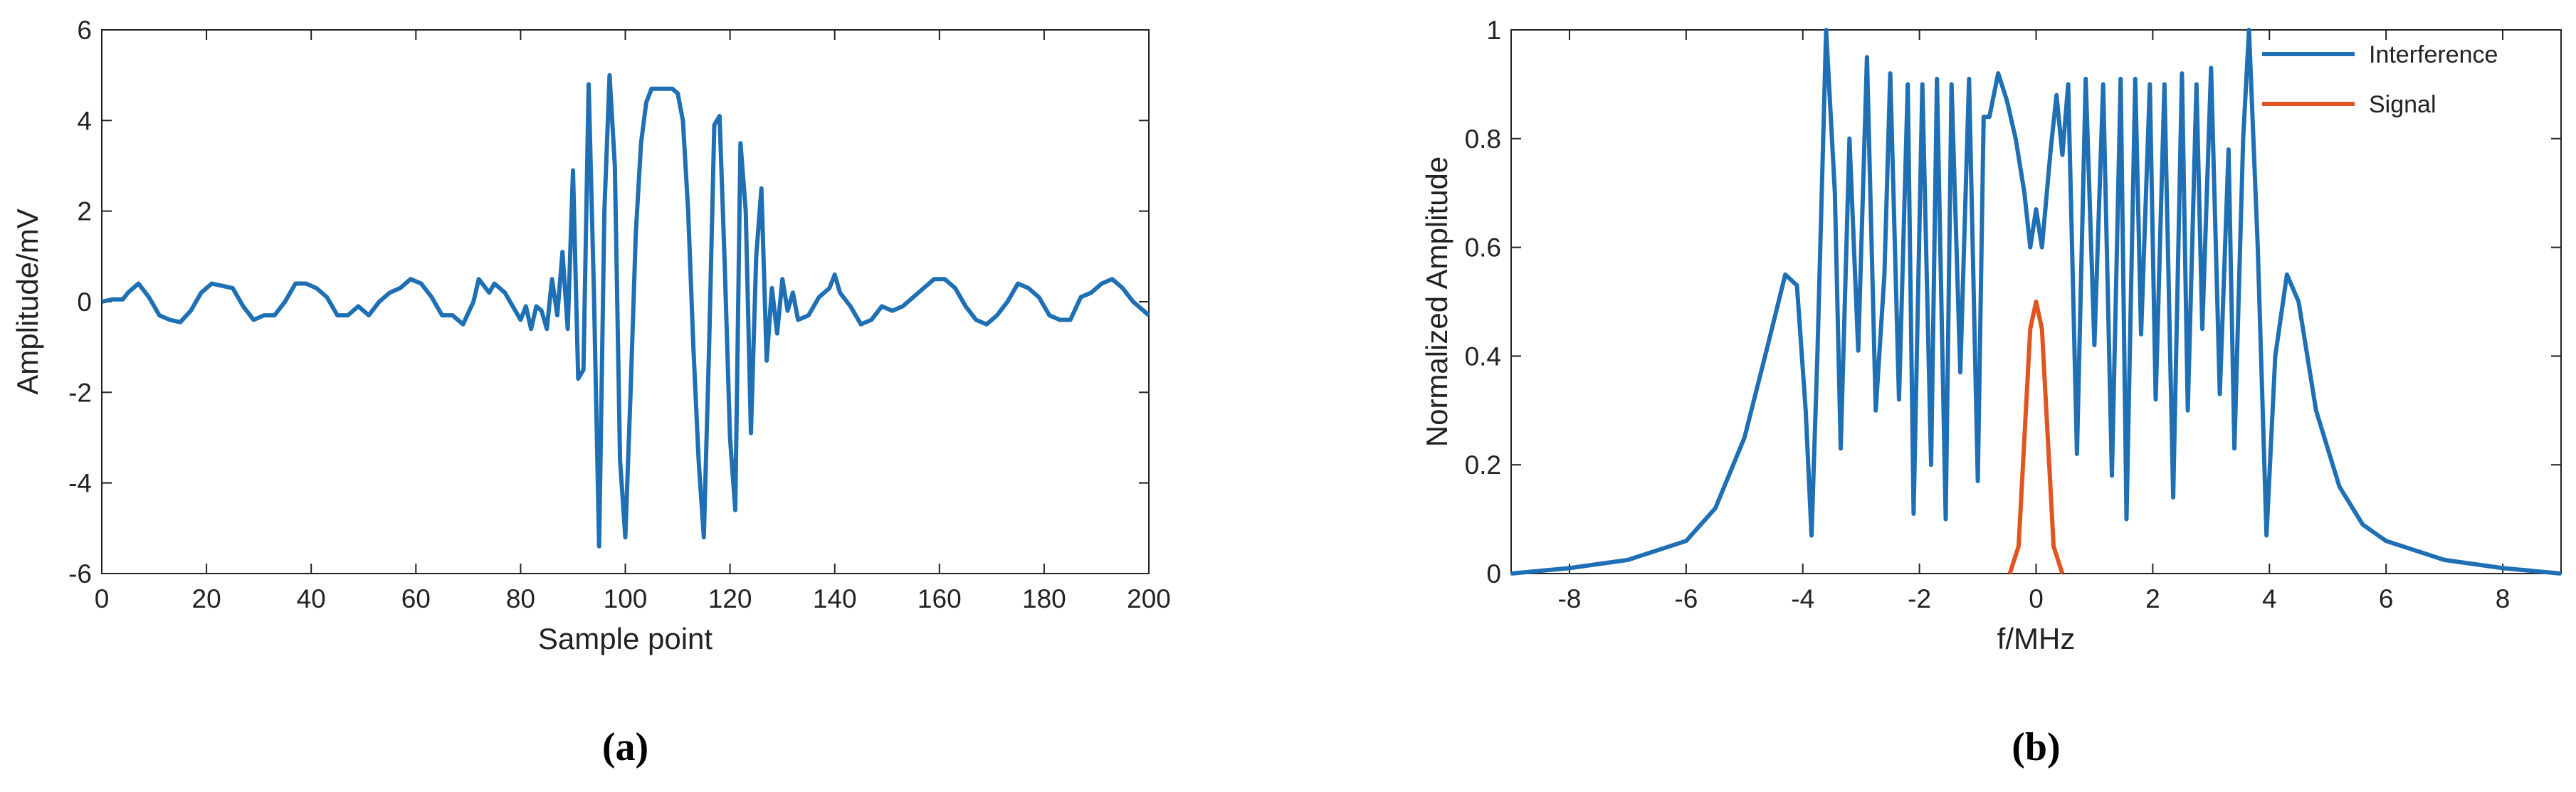 The width and height of the screenshot is (2576, 792). I want to click on x-tick-label: 20, so click(207, 598).